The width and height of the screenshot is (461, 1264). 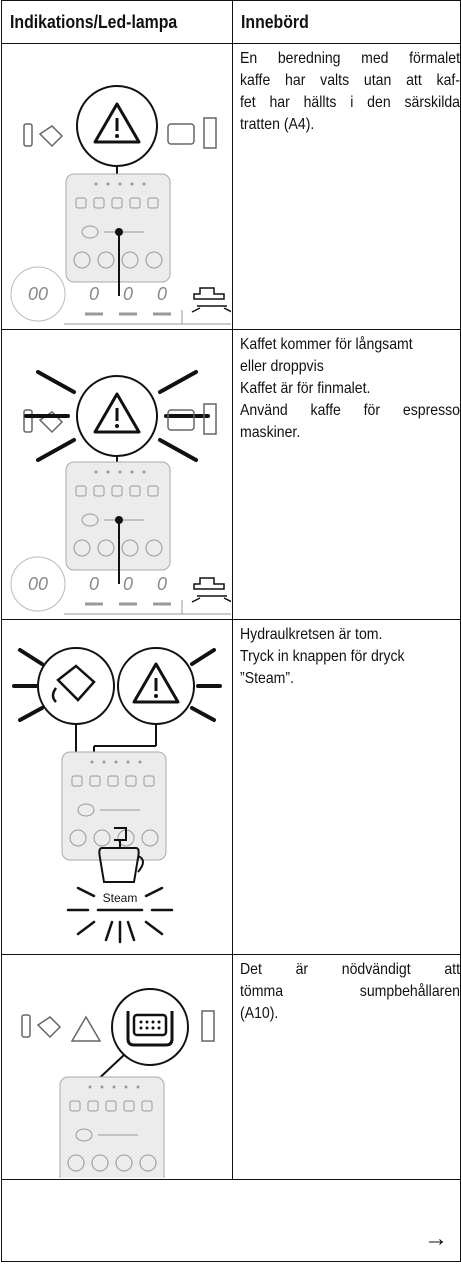 What do you see at coordinates (94, 21) in the screenshot?
I see `header-text: Indikations/Led-lampa` at bounding box center [94, 21].